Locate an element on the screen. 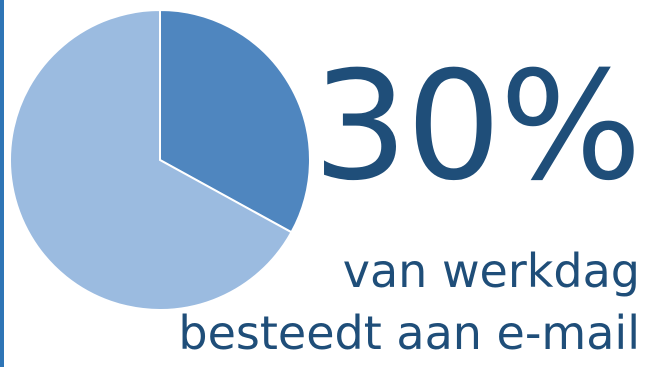 Image resolution: width=654 pixels, height=367 pixels. caption-line-1: van werkdag is located at coordinates (491, 271).